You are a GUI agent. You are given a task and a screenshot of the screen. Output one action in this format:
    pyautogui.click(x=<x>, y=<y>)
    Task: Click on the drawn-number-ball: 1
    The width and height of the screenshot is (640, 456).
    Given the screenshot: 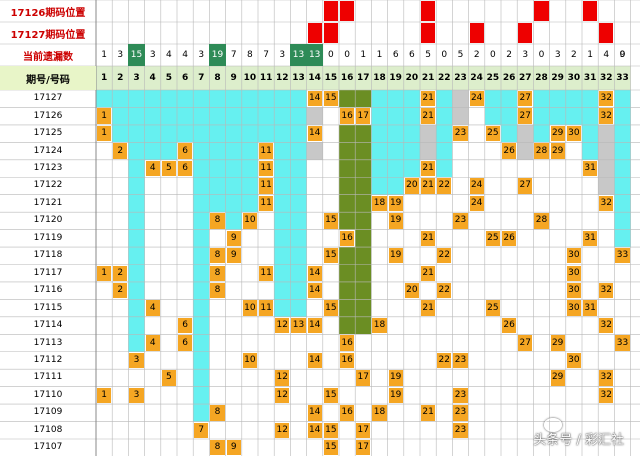 What is the action you would take?
    pyautogui.click(x=104, y=395)
    